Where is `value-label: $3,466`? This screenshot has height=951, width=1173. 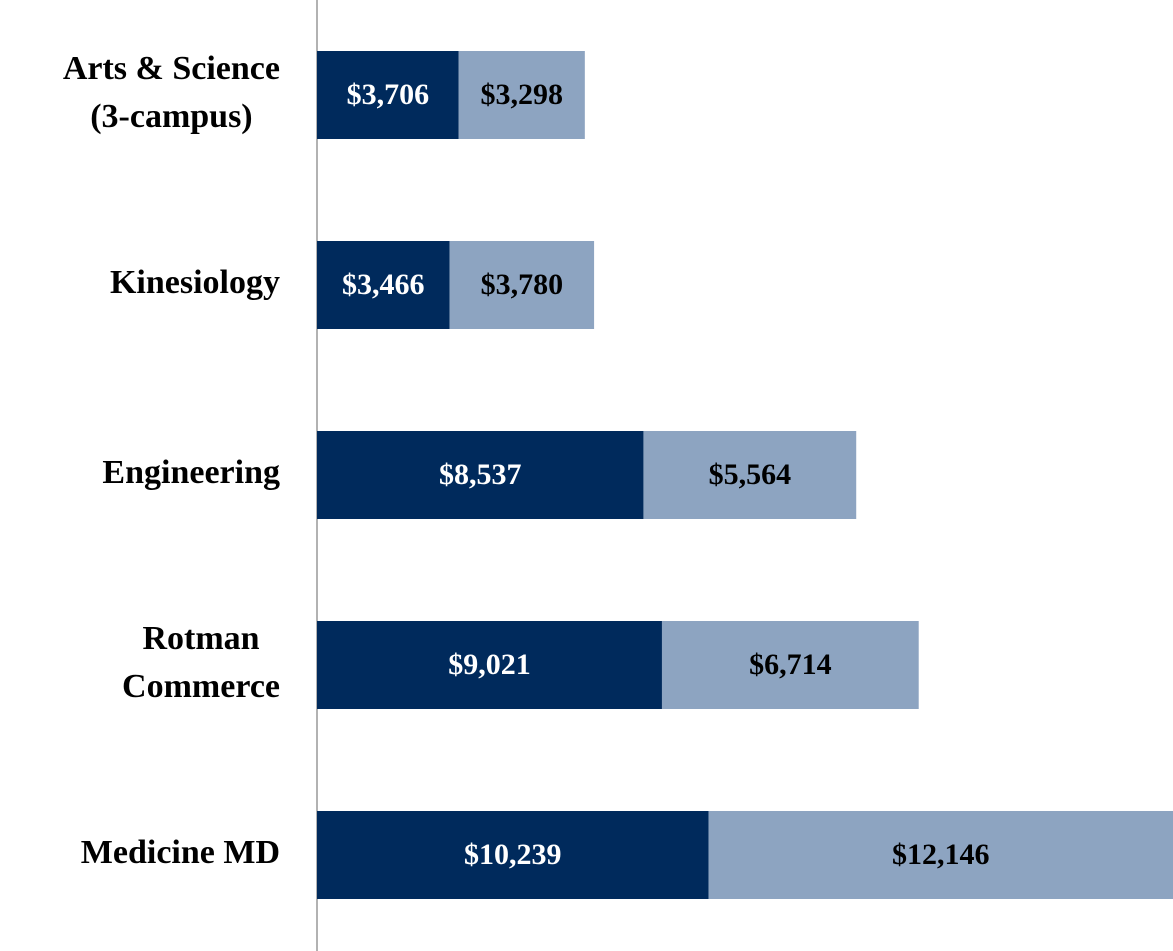
value-label: $3,466 is located at coordinates (383, 284).